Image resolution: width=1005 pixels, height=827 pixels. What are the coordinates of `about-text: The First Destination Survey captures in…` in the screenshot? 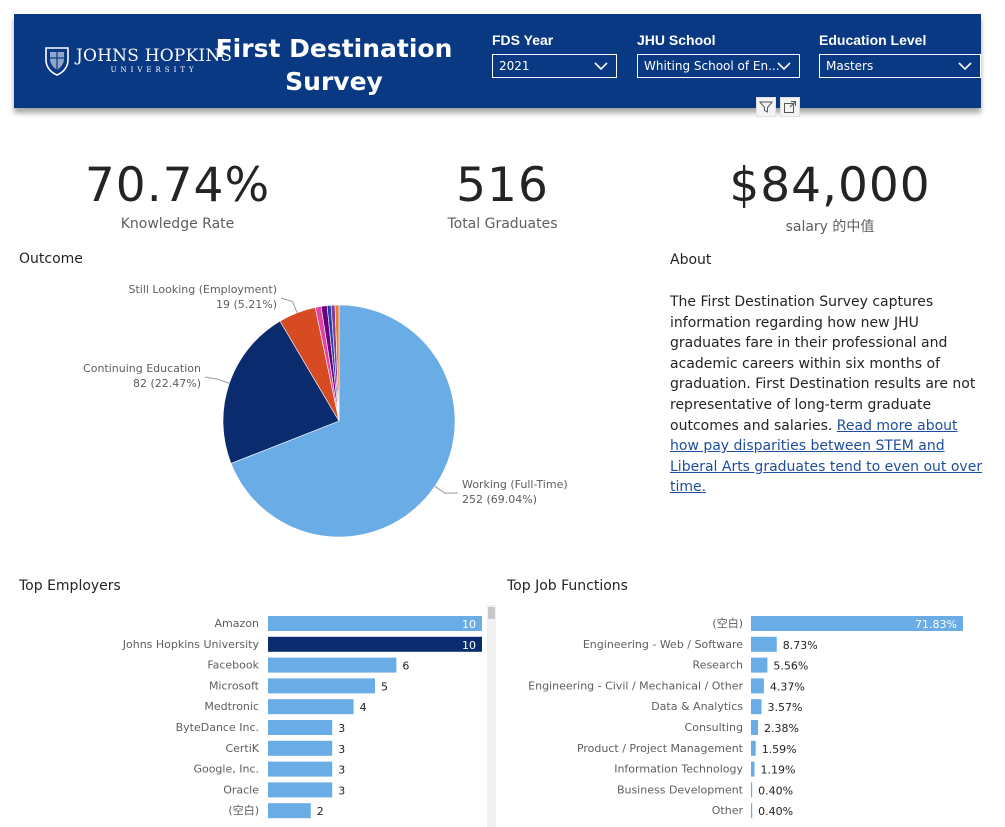 It's located at (826, 395).